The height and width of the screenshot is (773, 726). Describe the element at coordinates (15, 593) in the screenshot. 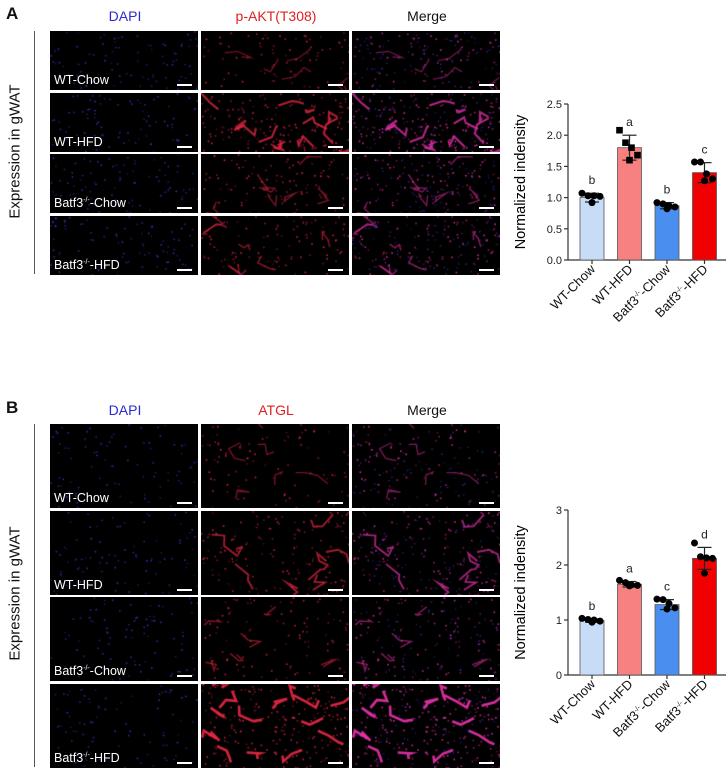

I see `side-label-b: Expression in gWAT` at that location.